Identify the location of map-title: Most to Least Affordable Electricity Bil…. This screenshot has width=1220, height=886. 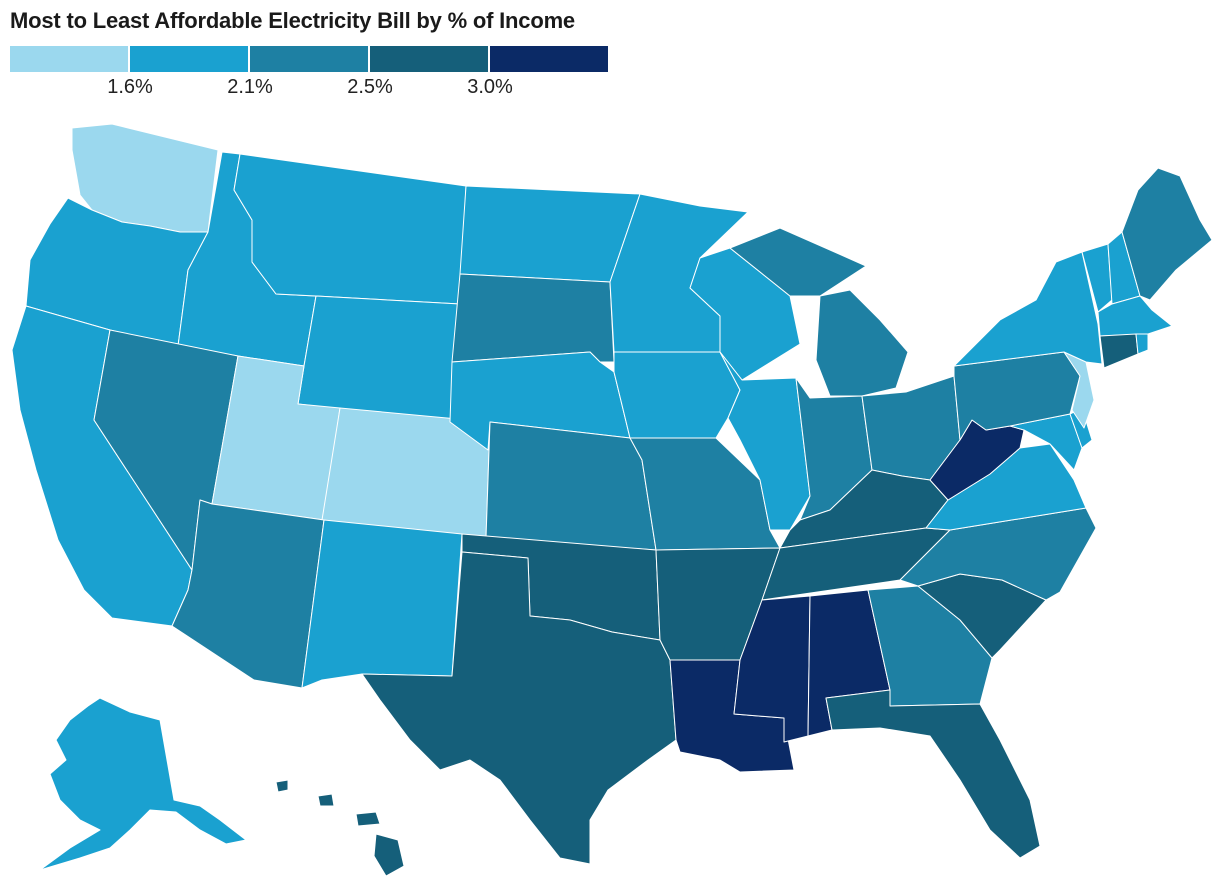
(292, 20).